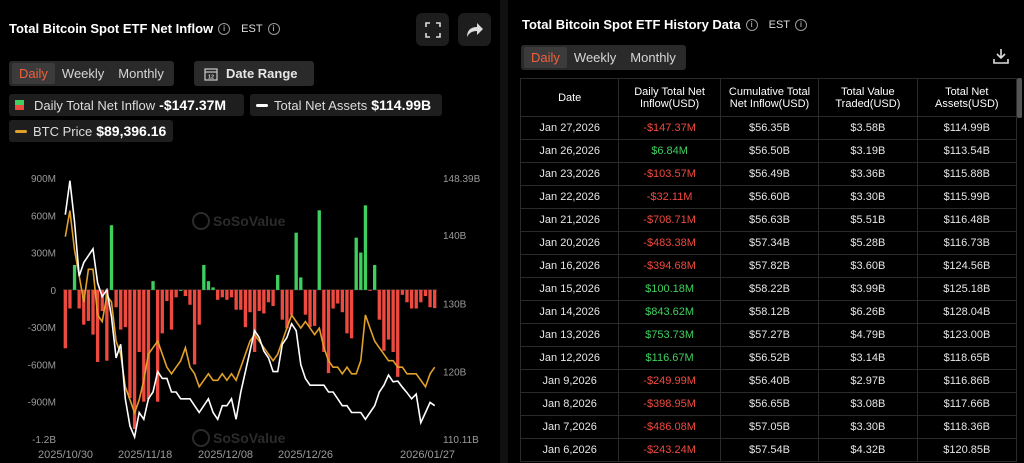  What do you see at coordinates (669, 312) in the screenshot?
I see `cell-daily-inflow: $843.62M` at bounding box center [669, 312].